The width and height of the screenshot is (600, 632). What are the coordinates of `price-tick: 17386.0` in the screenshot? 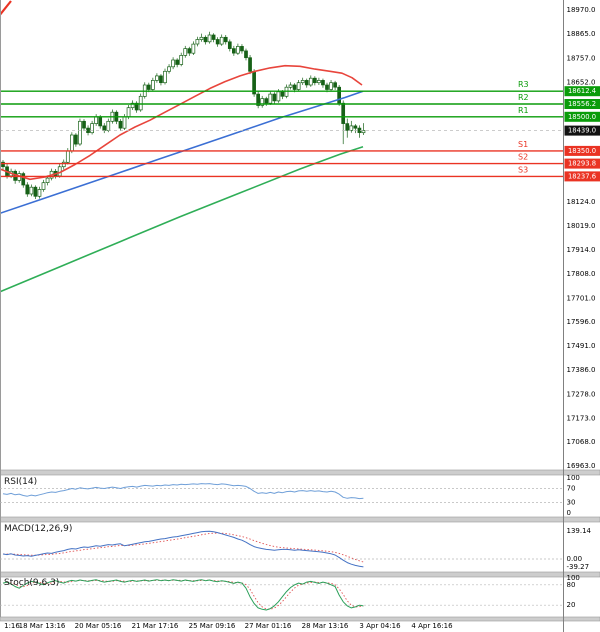 It's located at (581, 370).